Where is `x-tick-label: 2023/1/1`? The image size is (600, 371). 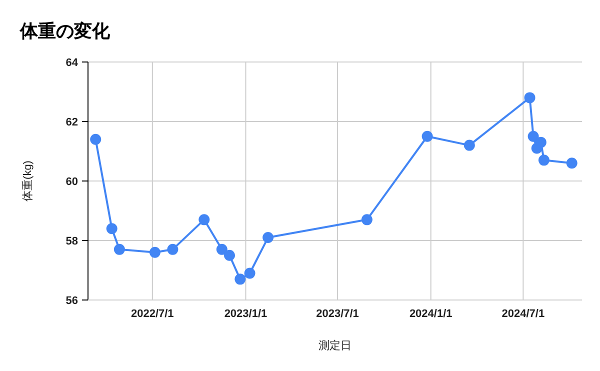
x-tick-label: 2023/1/1 is located at coordinates (246, 314).